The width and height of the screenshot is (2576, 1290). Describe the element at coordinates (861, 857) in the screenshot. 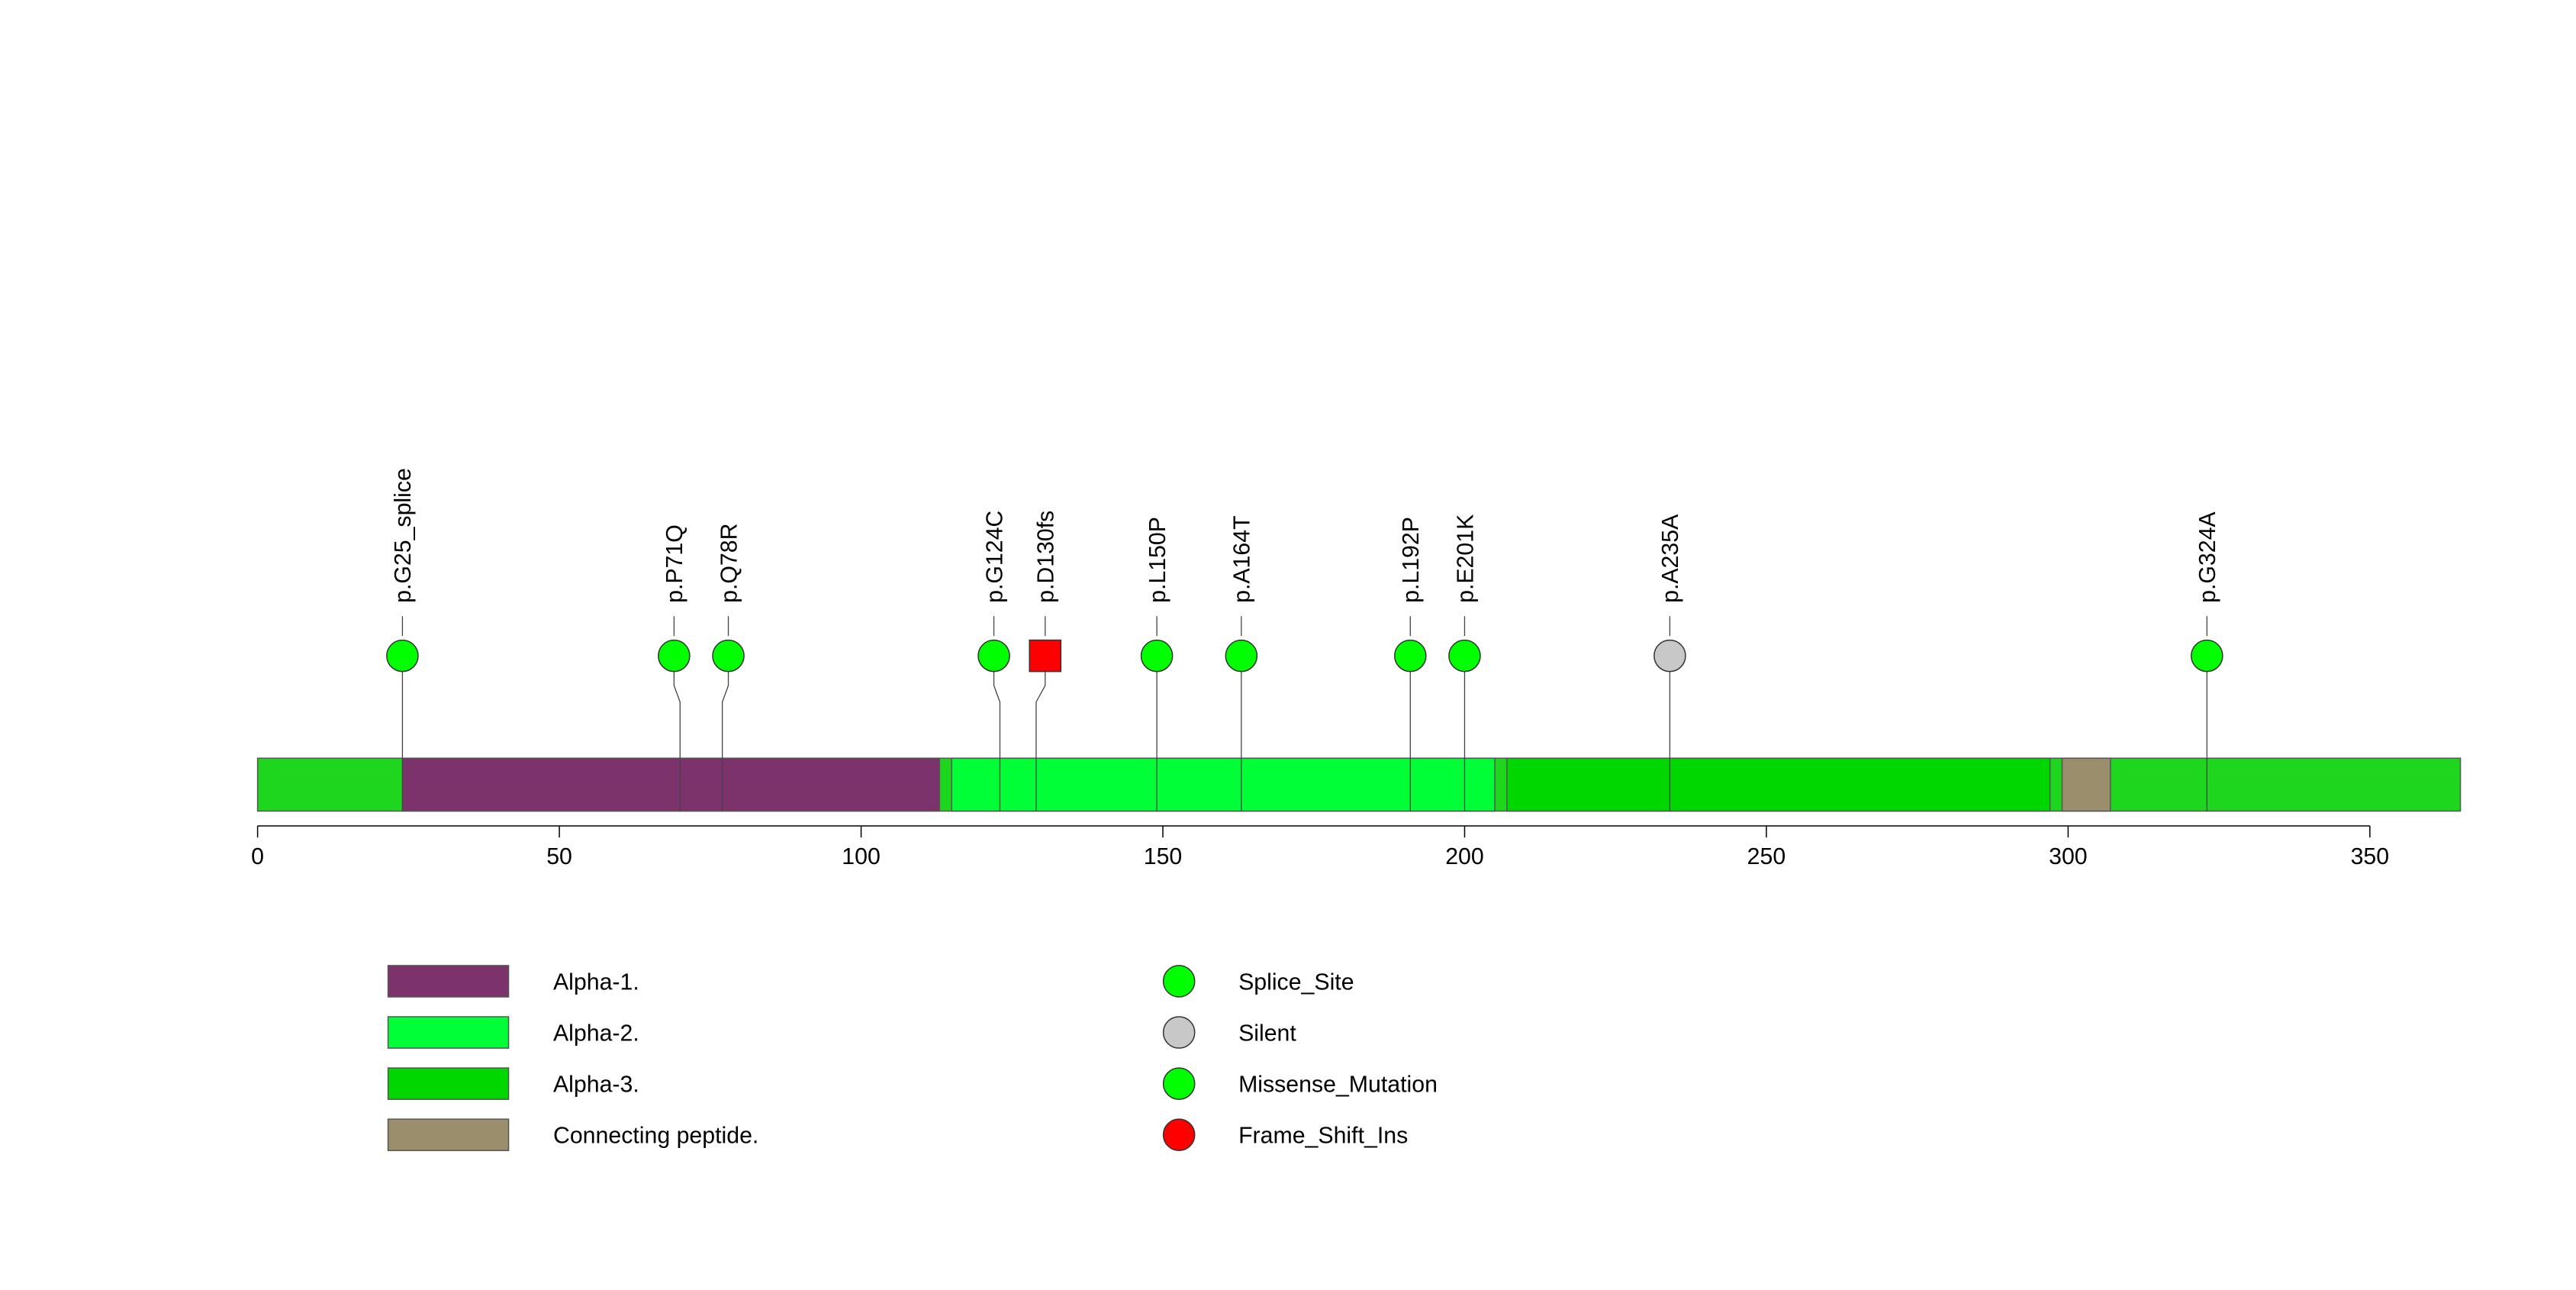

I see `x-axis-tick-label: 100` at that location.